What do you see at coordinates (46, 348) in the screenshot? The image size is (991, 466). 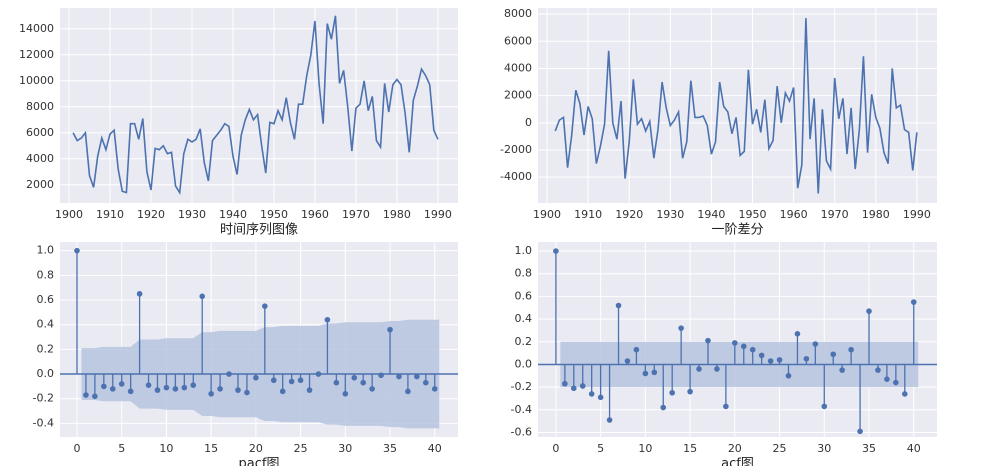 I see `y-tick-label: 0.2` at bounding box center [46, 348].